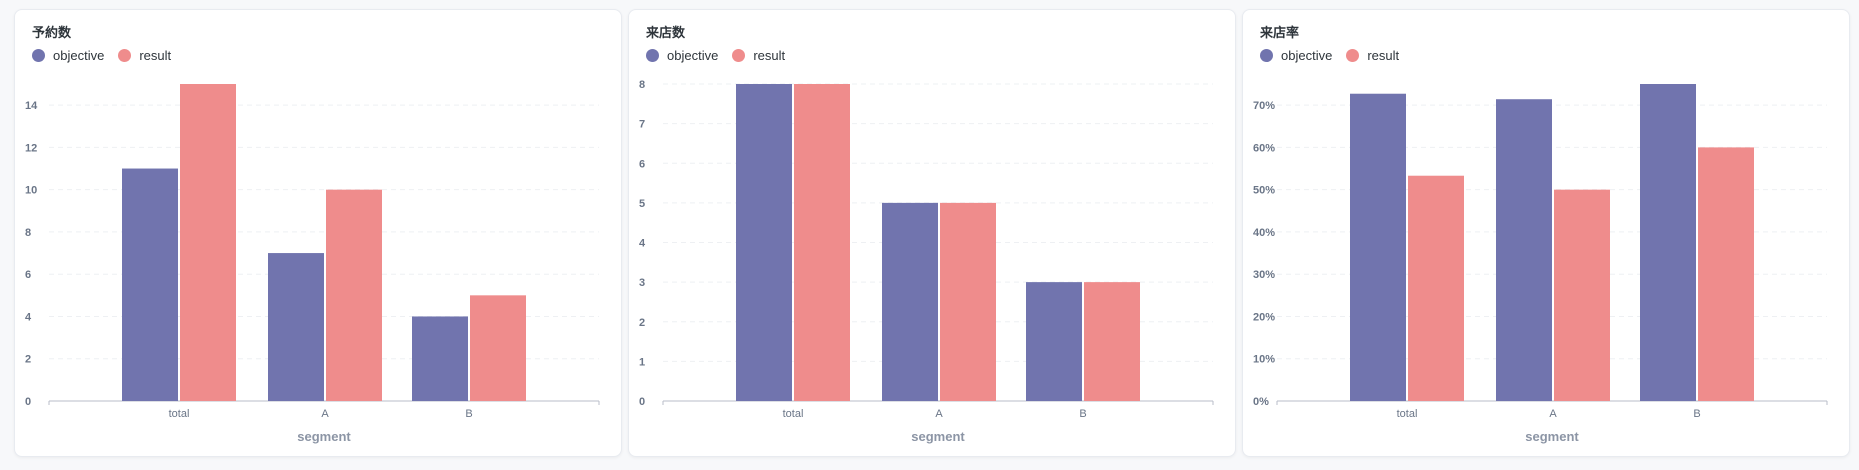 The image size is (1859, 470). I want to click on y-tick-label: 5, so click(642, 204).